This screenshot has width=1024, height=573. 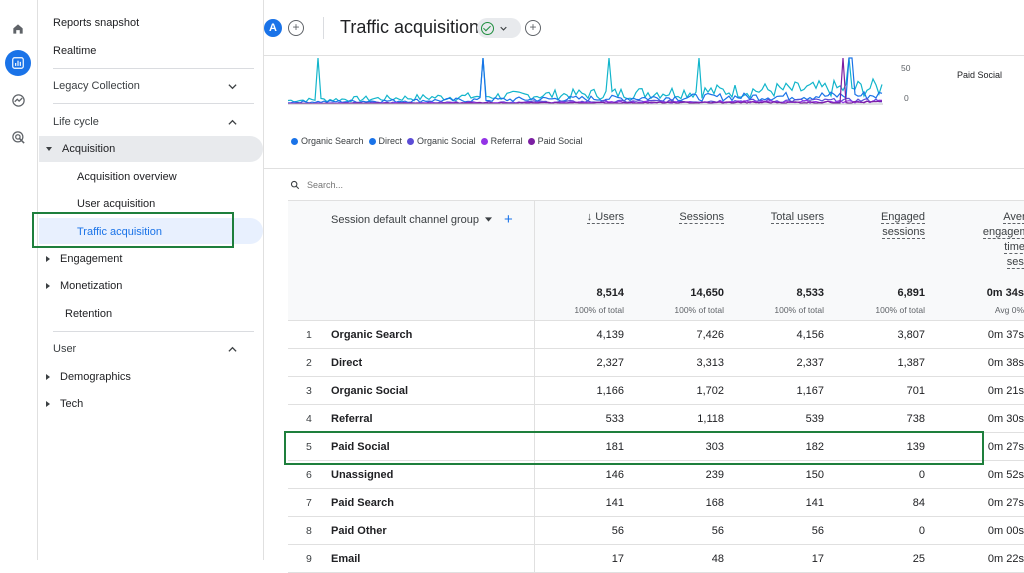 I want to click on row-channel-name: Email, so click(x=346, y=559).